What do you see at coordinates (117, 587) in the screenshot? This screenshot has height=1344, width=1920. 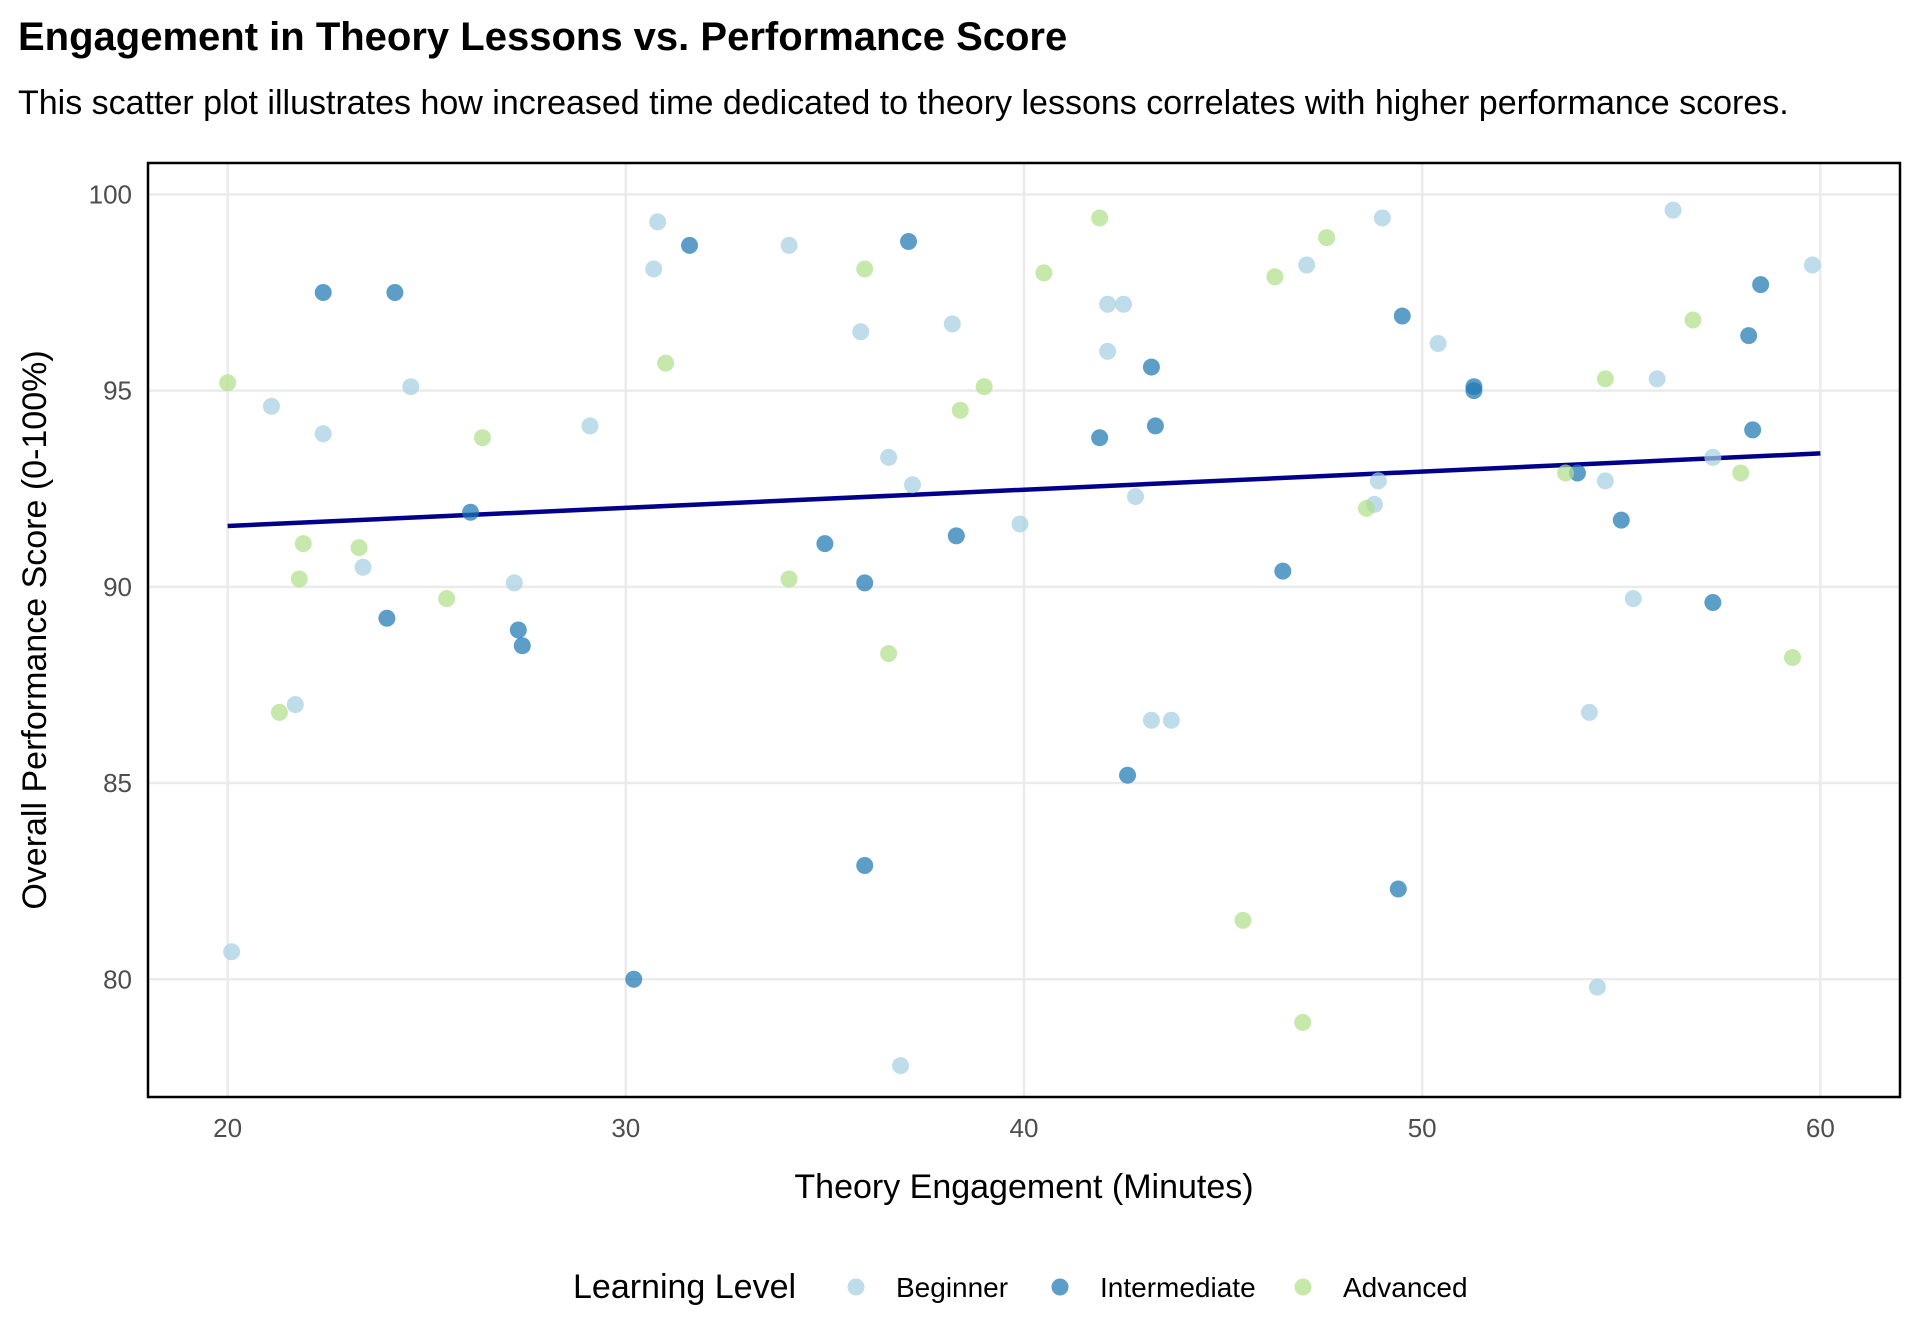 I see `y-tick-label-2: 90` at bounding box center [117, 587].